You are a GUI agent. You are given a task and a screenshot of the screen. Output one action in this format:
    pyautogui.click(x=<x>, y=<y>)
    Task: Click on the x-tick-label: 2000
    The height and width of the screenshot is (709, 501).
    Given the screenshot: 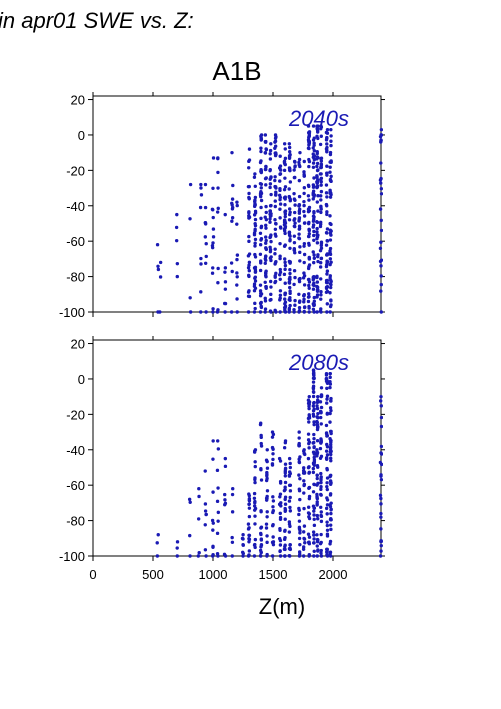 What is the action you would take?
    pyautogui.click(x=333, y=574)
    